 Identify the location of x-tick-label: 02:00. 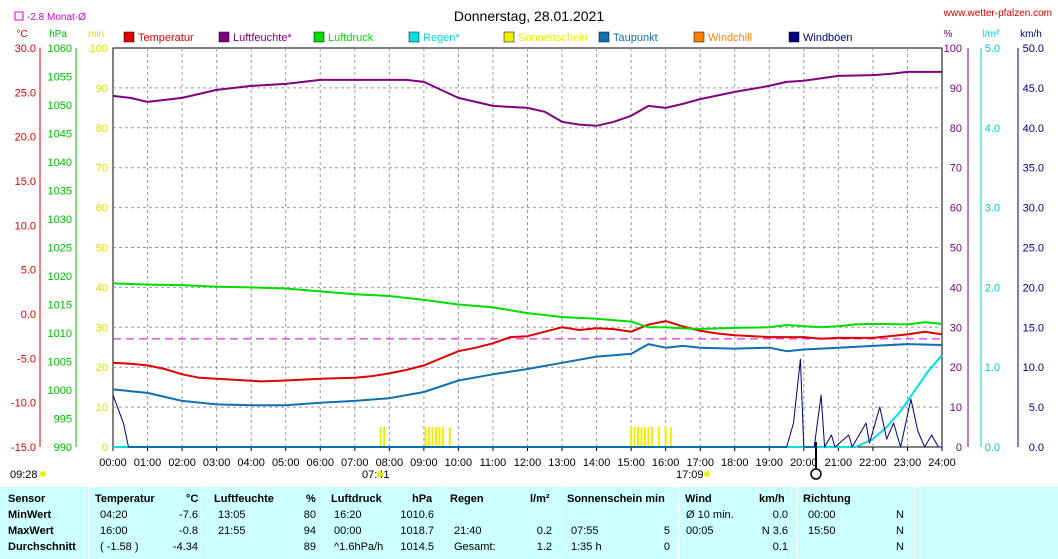
(182, 463).